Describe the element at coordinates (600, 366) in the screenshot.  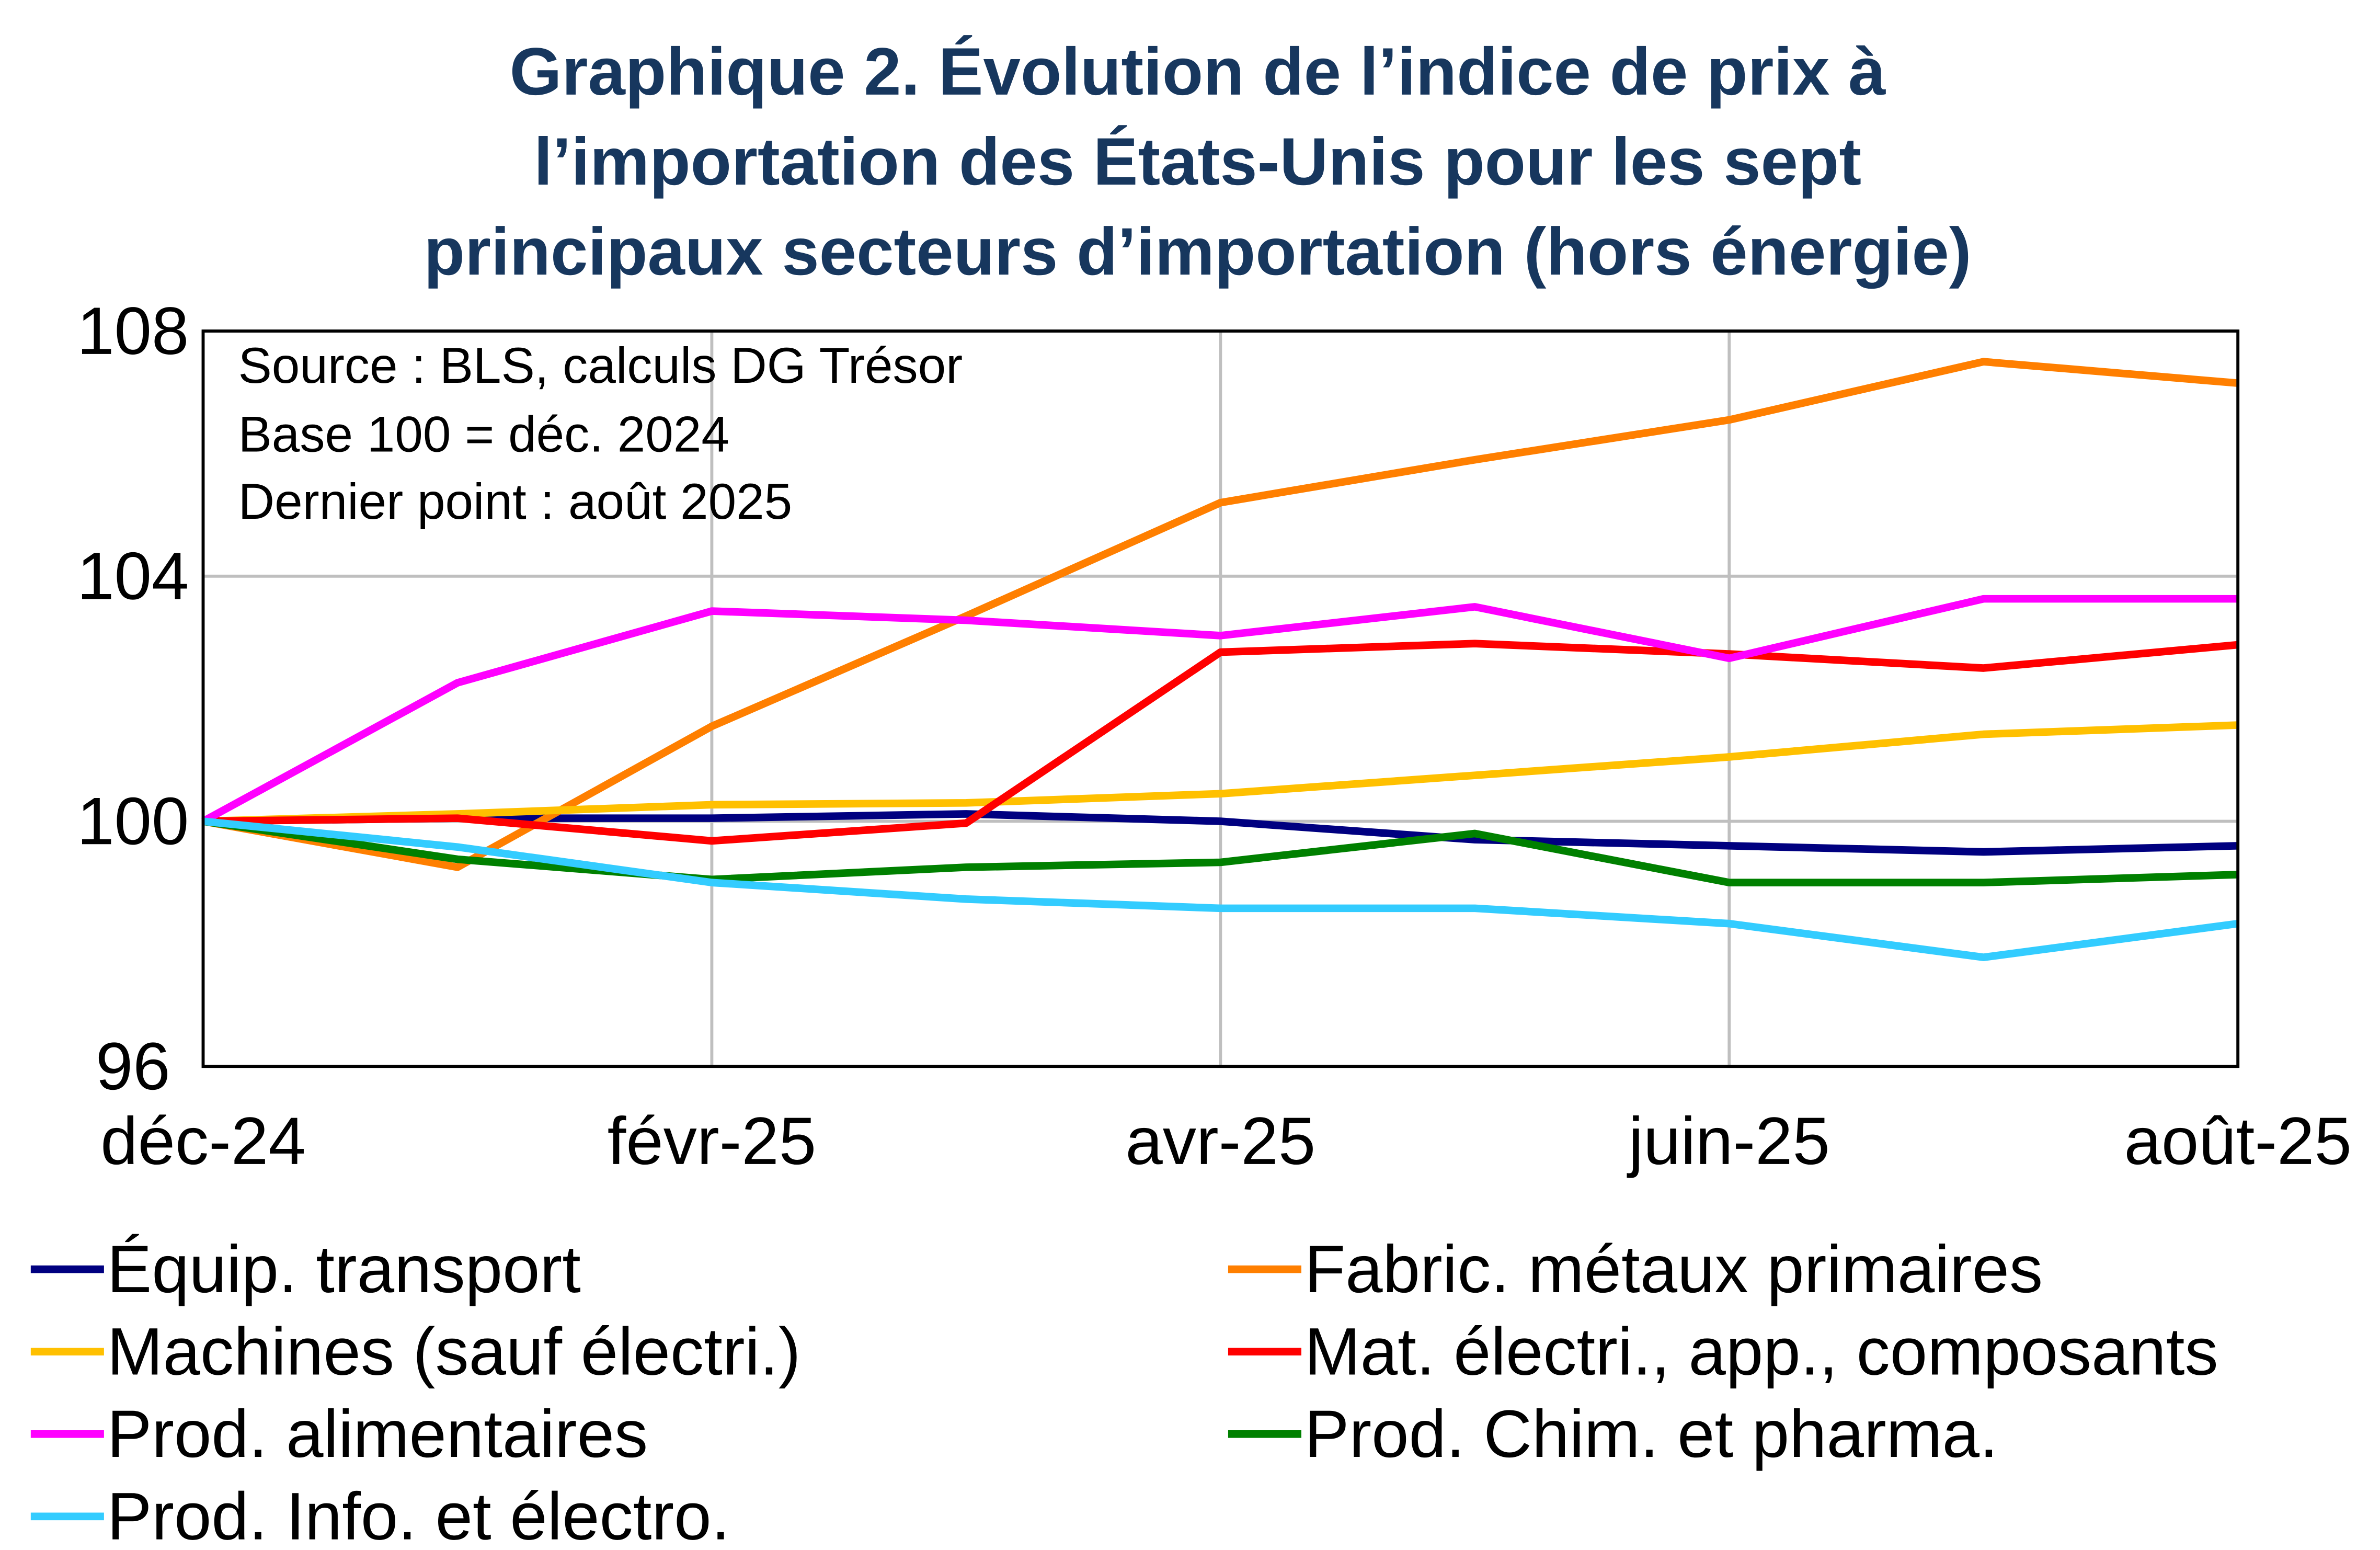
I see `source-note: Source : BLS, calculs DG Trésor` at that location.